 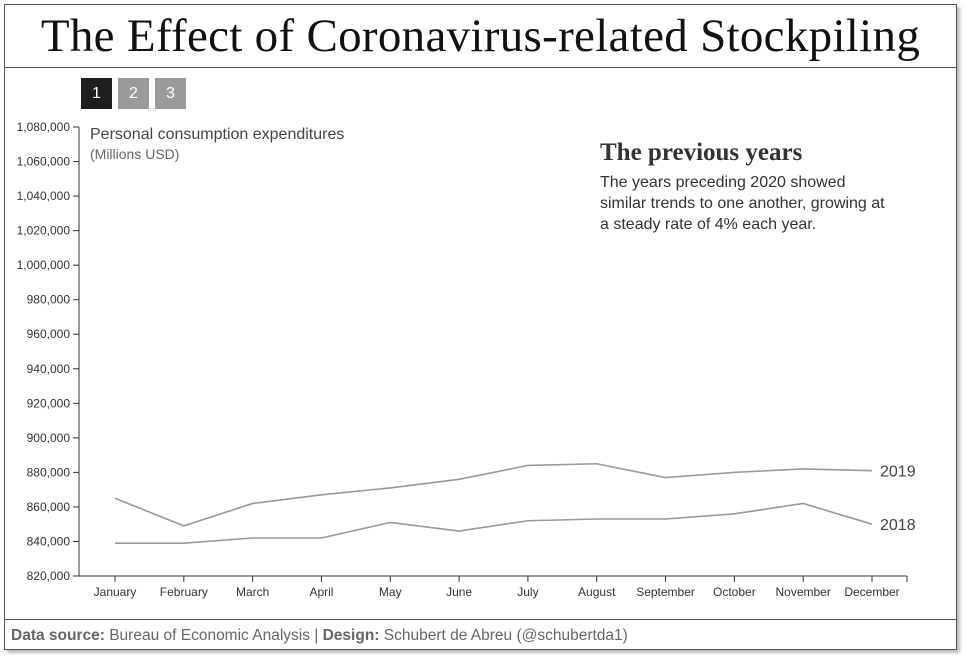 What do you see at coordinates (252, 592) in the screenshot?
I see `x-tick-label: March` at bounding box center [252, 592].